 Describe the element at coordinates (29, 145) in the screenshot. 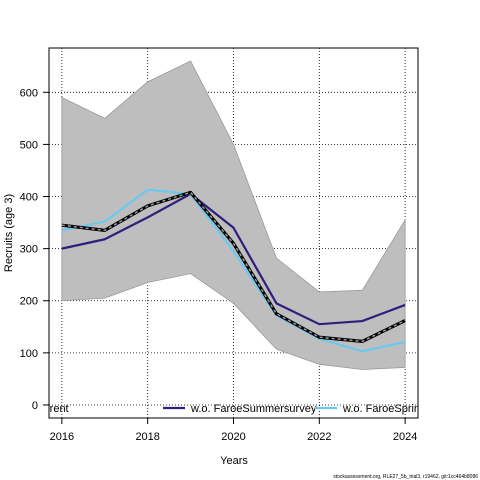

I see `y-tick-label-500: 500` at that location.